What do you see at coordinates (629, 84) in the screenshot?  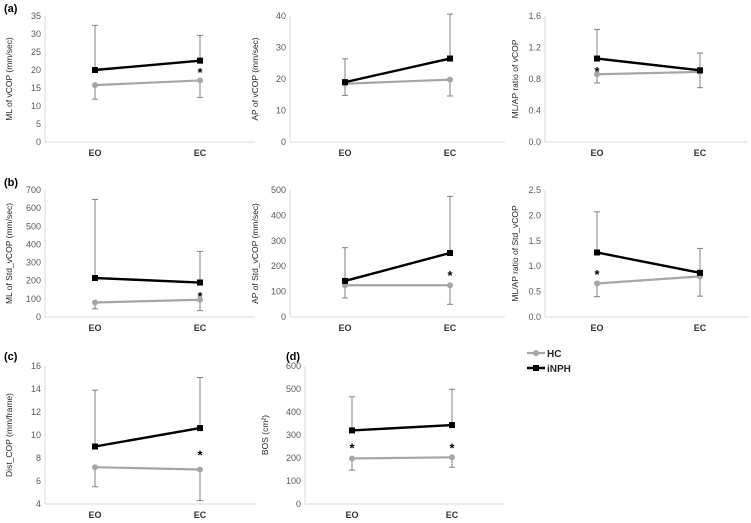 I see `chart-panel-3: 0.0 0.4 0.8 1.2 1.6 EO EC ML/AP ratio of vCOP *` at bounding box center [629, 84].